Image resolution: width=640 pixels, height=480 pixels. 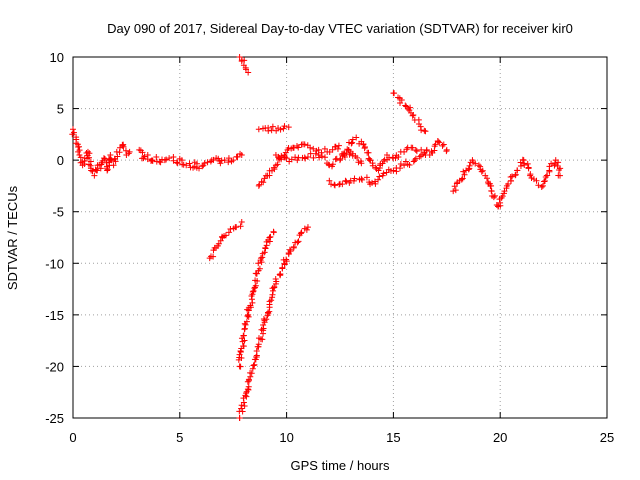 What do you see at coordinates (58, 212) in the screenshot?
I see `y-tick-label: -5` at bounding box center [58, 212].